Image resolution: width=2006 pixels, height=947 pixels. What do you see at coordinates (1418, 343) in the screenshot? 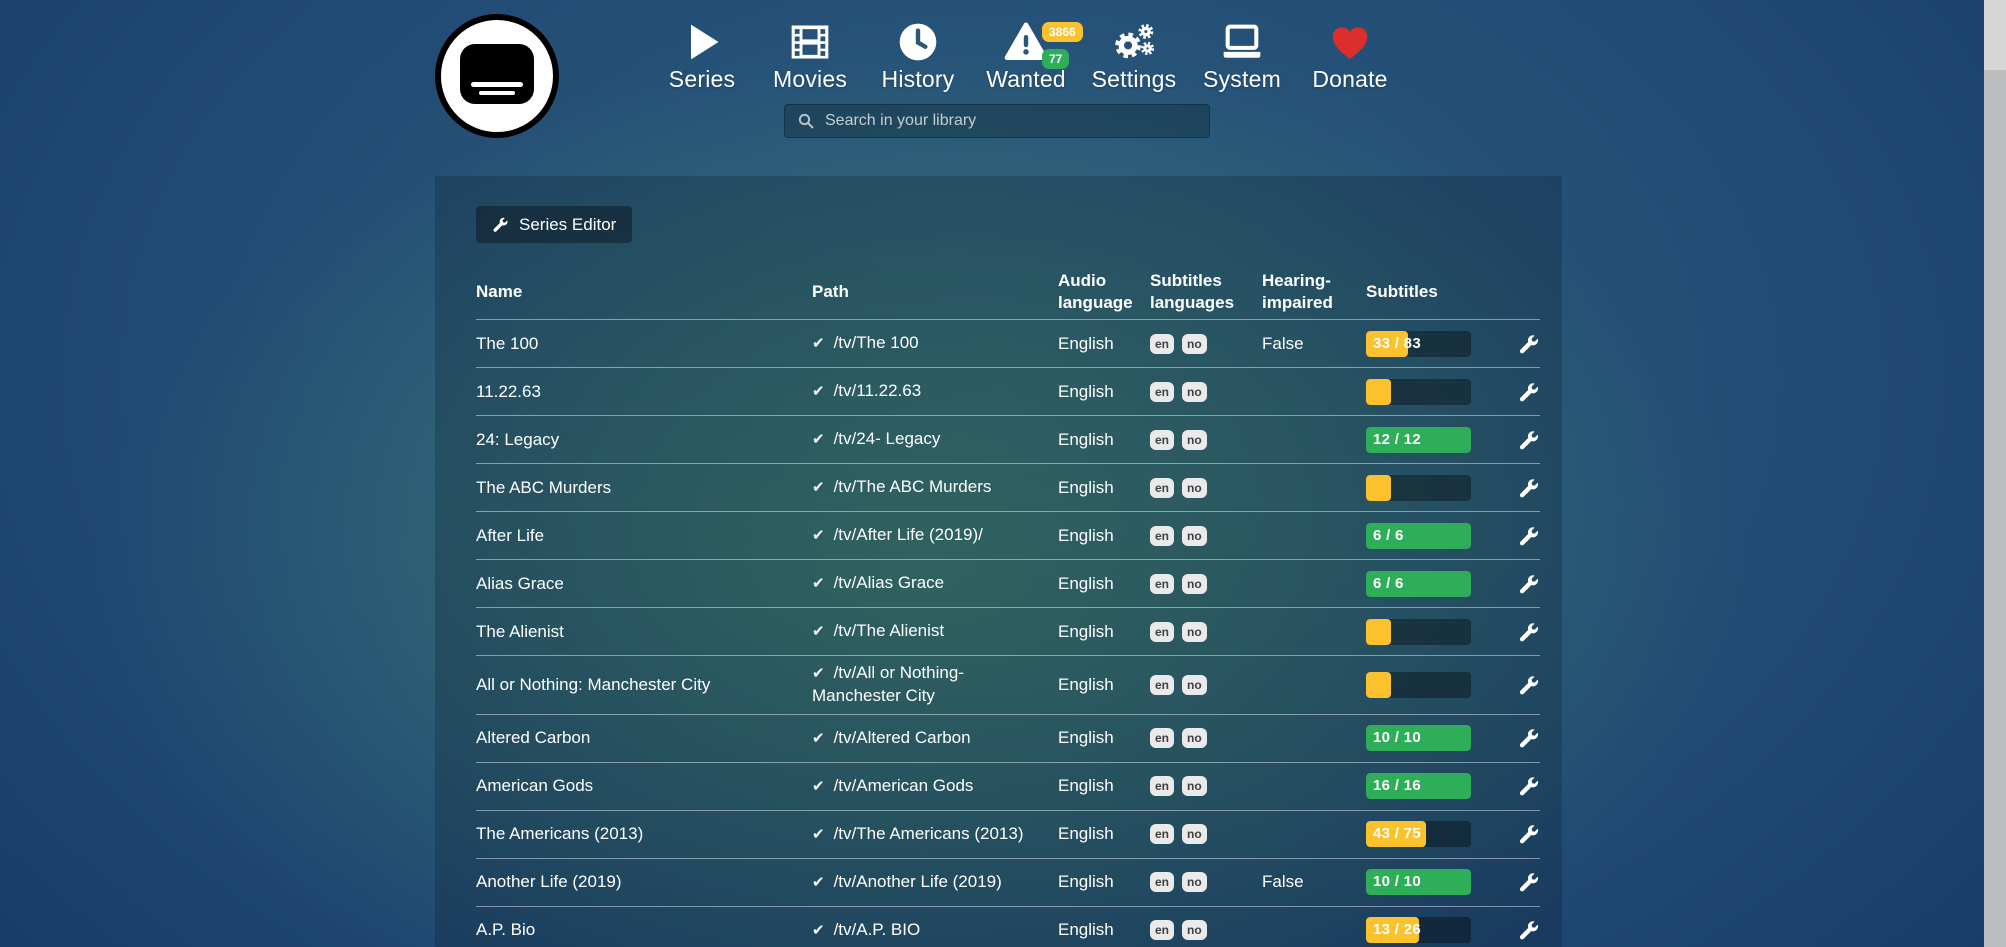
I see `progress-bar: 33 / 83` at bounding box center [1418, 343].